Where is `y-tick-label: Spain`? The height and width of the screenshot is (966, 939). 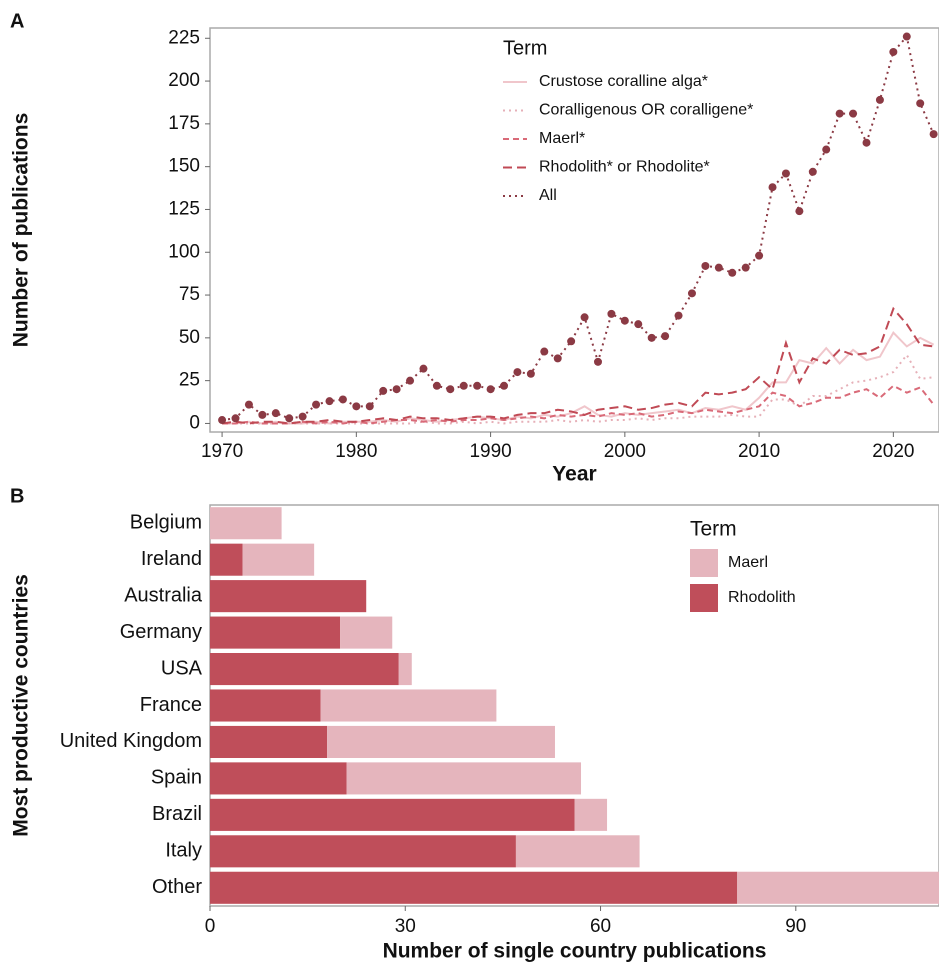 y-tick-label: Spain is located at coordinates (176, 778).